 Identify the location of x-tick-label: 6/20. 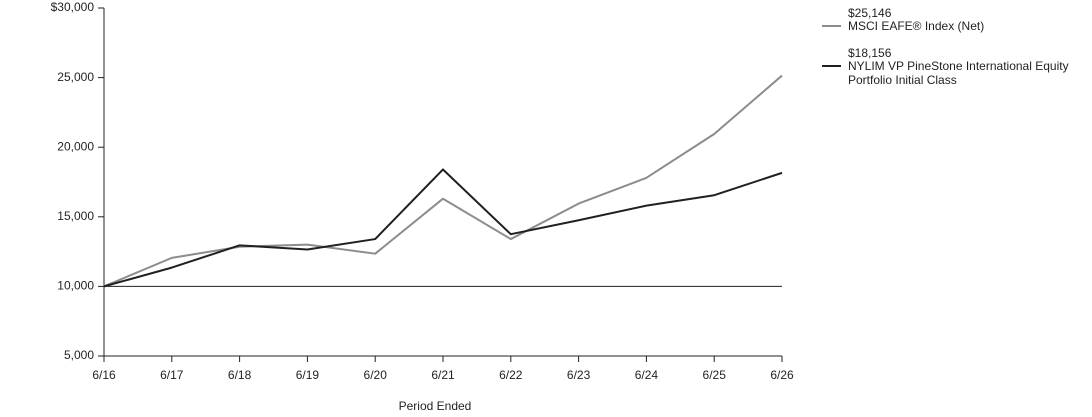
(376, 375).